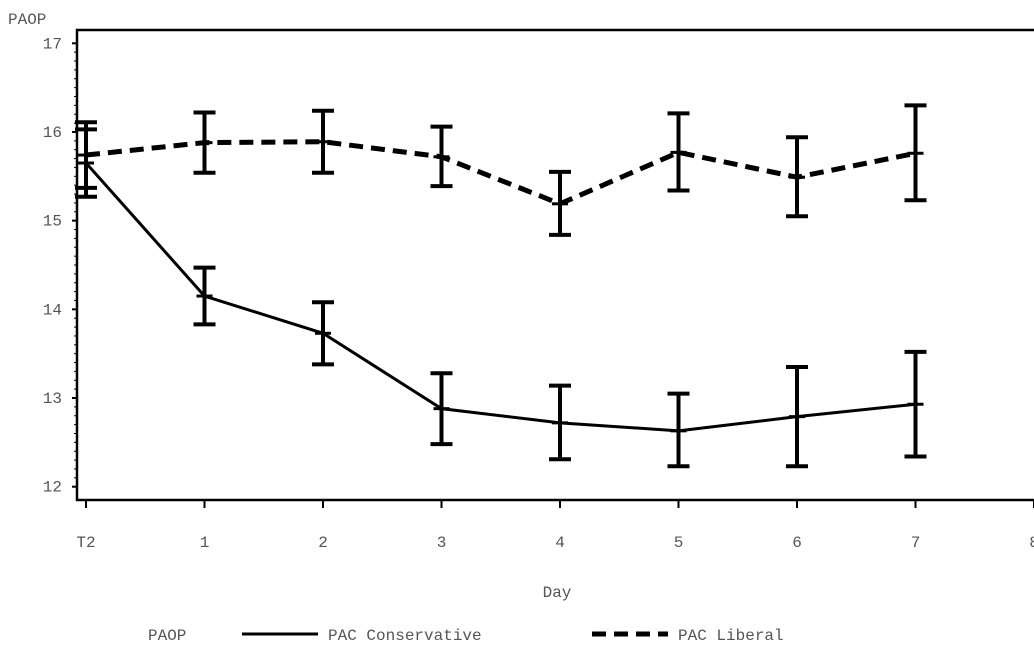 This screenshot has width=1034, height=646. What do you see at coordinates (52, 222) in the screenshot?
I see `y-tick-label: 15` at bounding box center [52, 222].